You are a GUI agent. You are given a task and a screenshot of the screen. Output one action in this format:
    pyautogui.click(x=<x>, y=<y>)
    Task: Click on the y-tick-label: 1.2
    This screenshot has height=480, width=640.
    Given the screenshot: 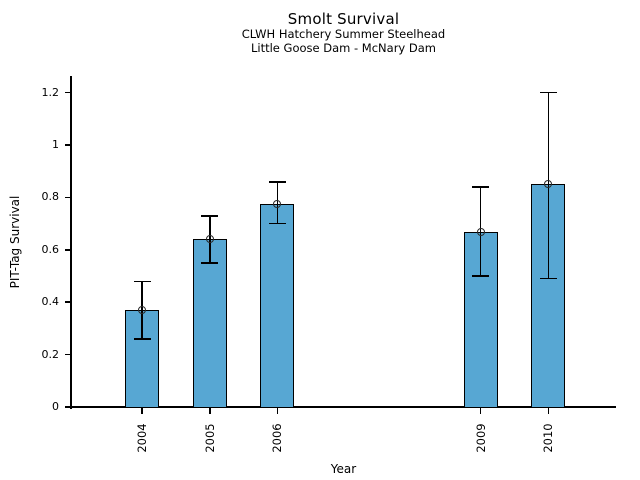 What is the action you would take?
    pyautogui.click(x=50, y=92)
    